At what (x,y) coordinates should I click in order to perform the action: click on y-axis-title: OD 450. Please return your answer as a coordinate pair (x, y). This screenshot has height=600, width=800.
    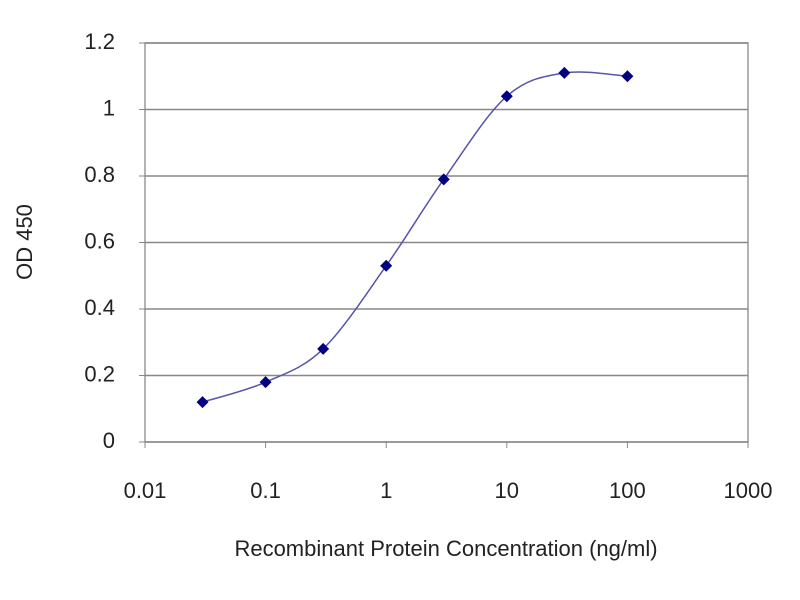
    Looking at the image, I should click on (24, 242).